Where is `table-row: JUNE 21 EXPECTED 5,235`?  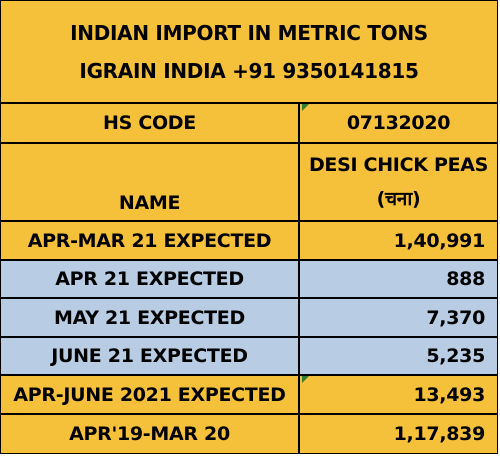 table-row: JUNE 21 EXPECTED 5,235 is located at coordinates (249, 357).